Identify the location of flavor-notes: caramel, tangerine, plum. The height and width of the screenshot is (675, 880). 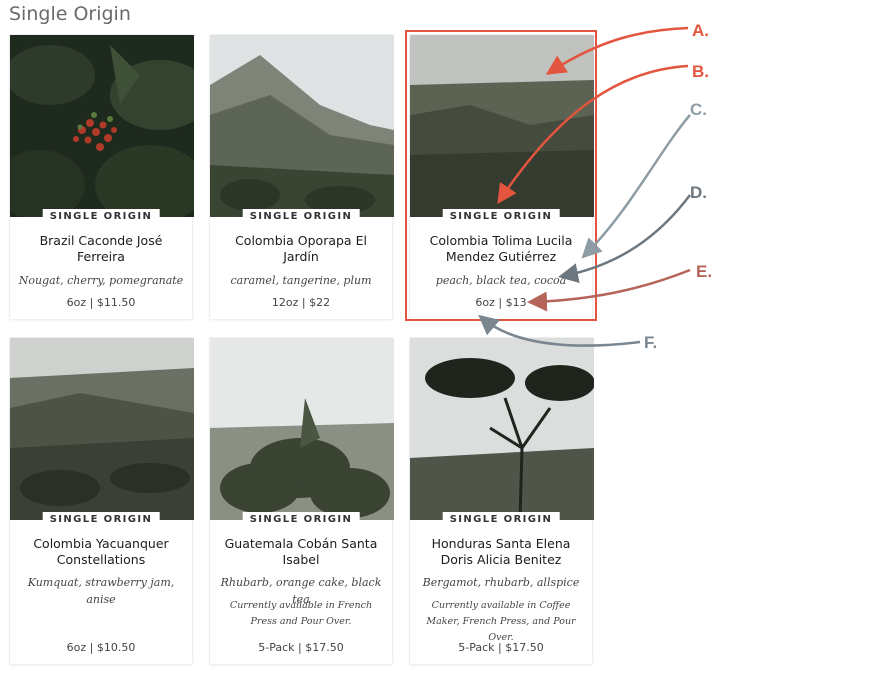
(301, 280).